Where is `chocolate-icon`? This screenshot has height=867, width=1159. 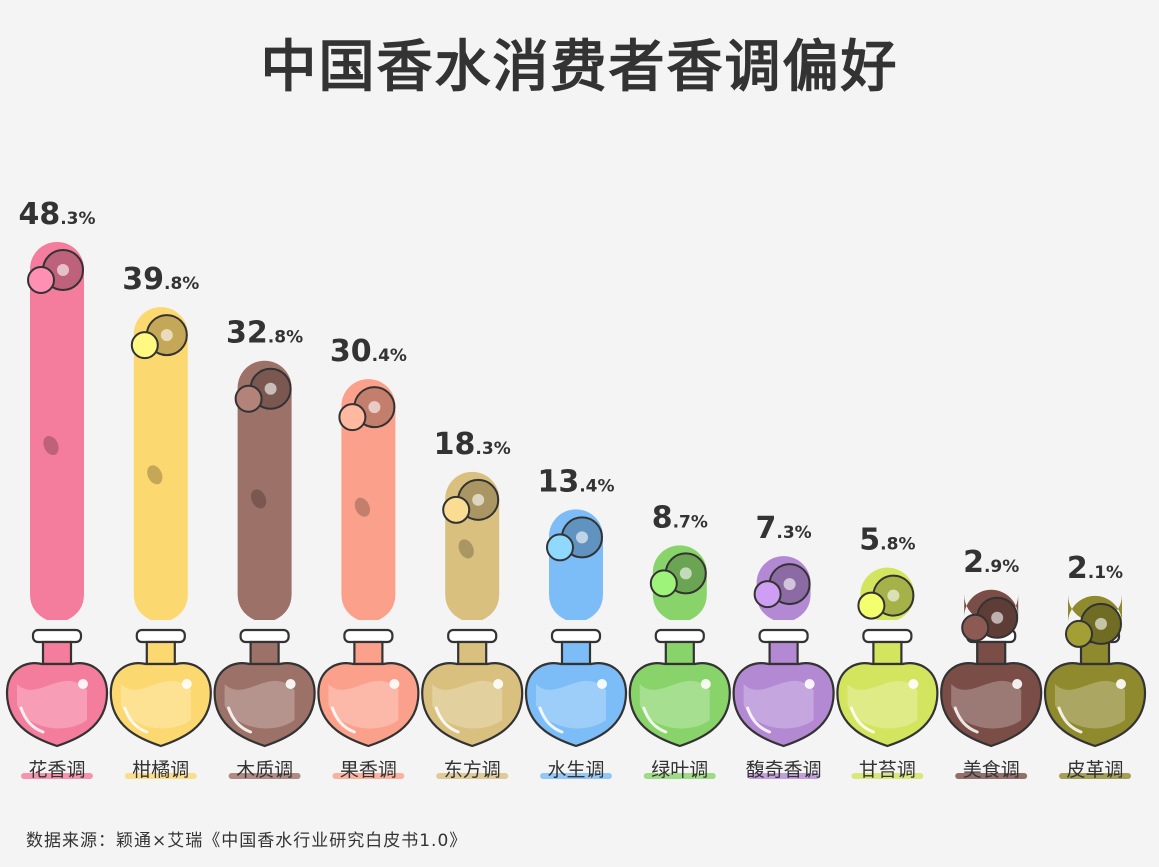 chocolate-icon is located at coordinates (990, 619).